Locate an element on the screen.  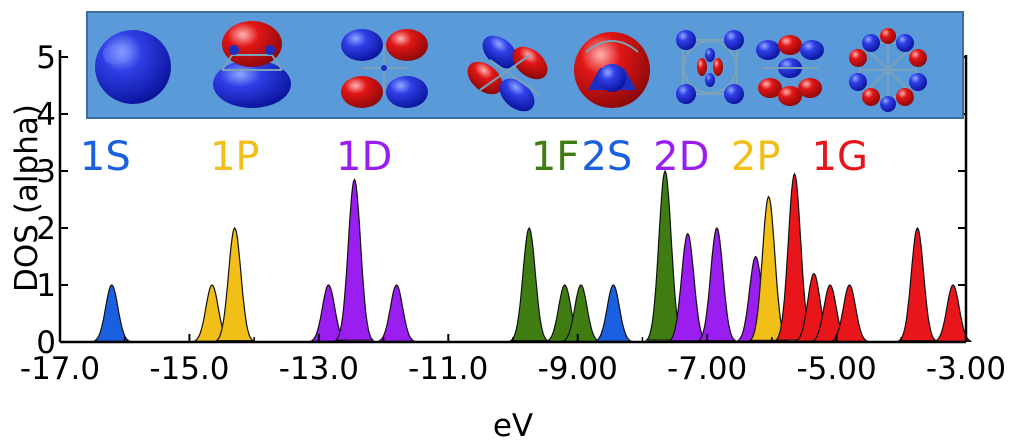
x-tick-label: -13.0 is located at coordinates (319, 369).